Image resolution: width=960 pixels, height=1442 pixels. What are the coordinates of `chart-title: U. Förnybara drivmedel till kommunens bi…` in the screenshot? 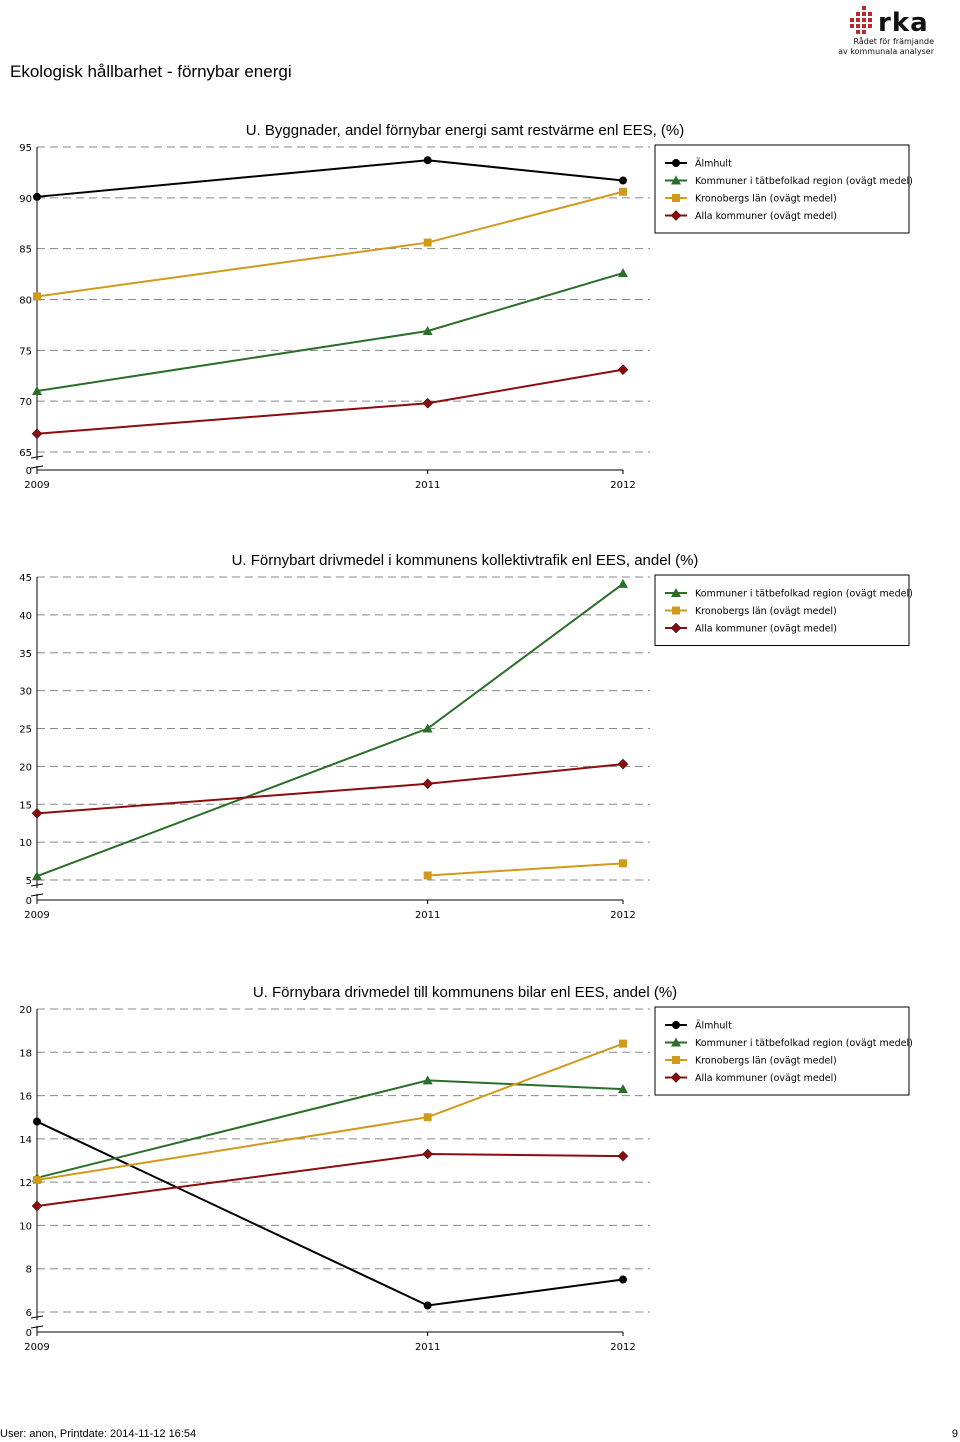 It's located at (465, 992).